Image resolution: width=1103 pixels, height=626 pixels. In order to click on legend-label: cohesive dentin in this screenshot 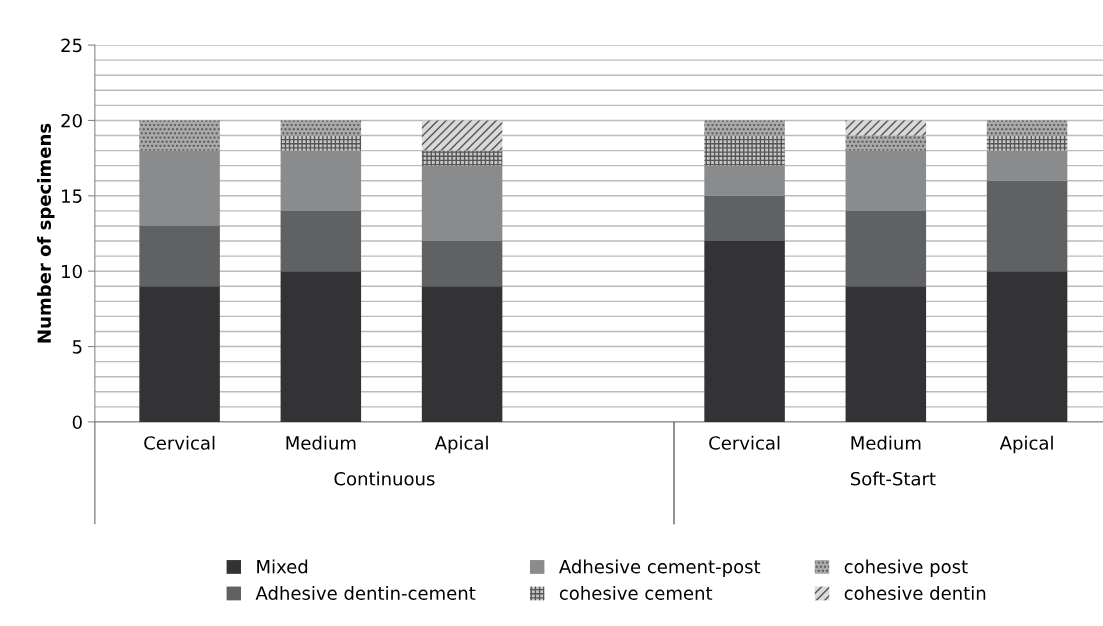, I will do `click(915, 593)`.